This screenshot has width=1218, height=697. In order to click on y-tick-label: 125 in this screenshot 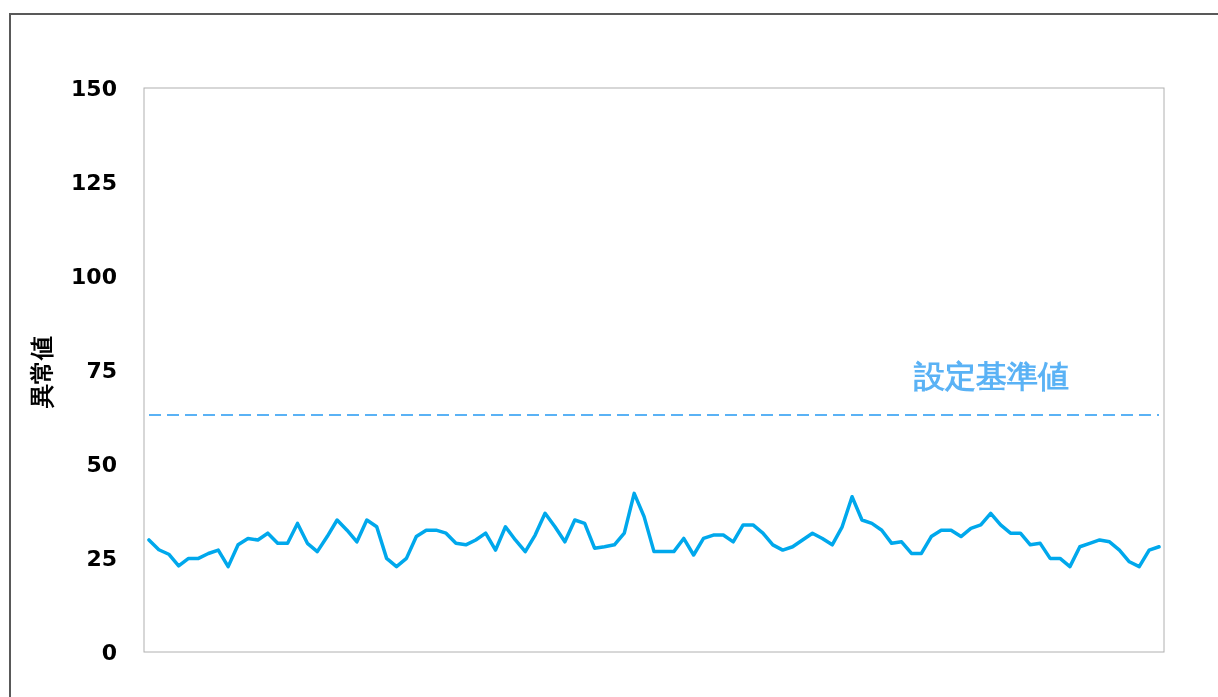, I will do `click(94, 182)`.